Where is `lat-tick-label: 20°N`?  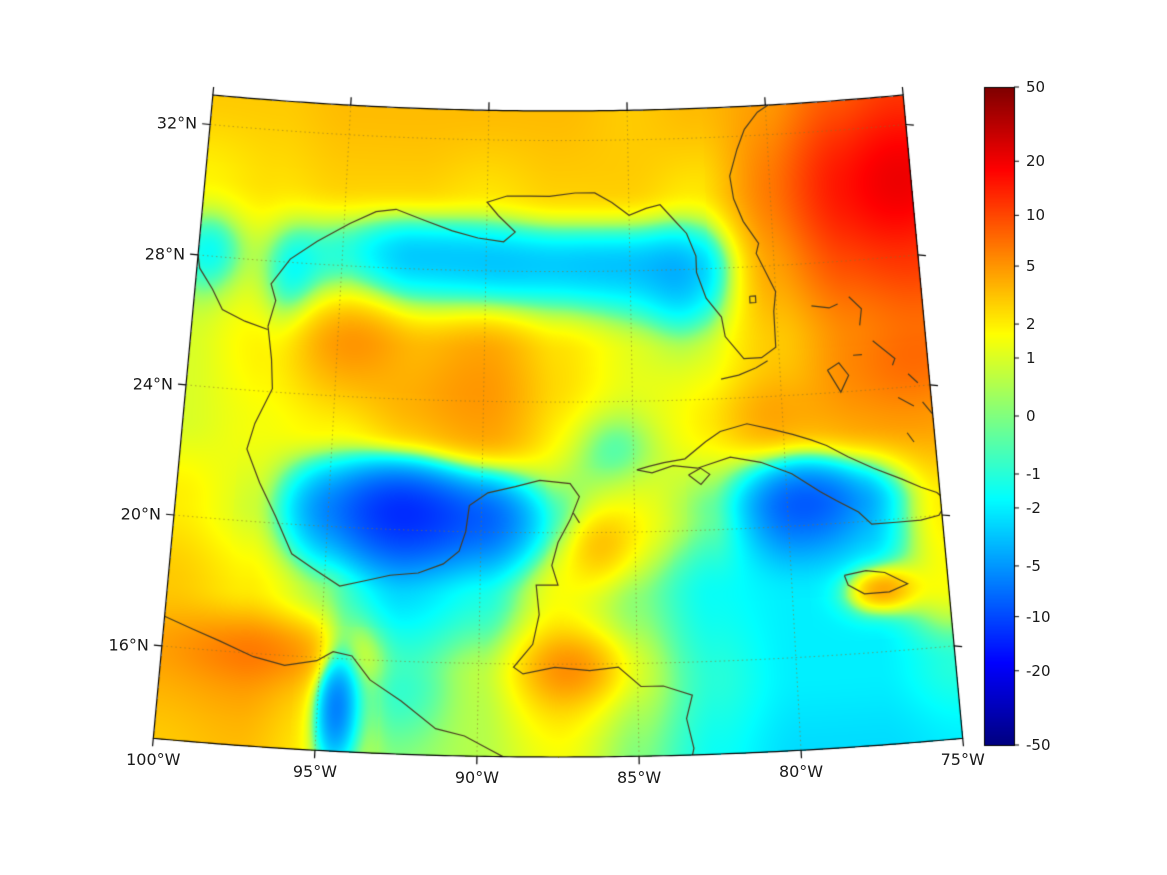 lat-tick-label: 20°N is located at coordinates (140, 514).